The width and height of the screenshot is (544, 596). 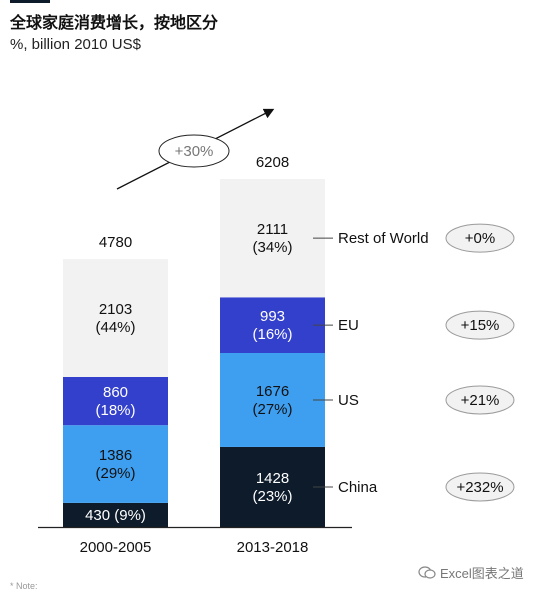 What do you see at coordinates (115, 410) in the screenshot?
I see `data-label: (18%)` at bounding box center [115, 410].